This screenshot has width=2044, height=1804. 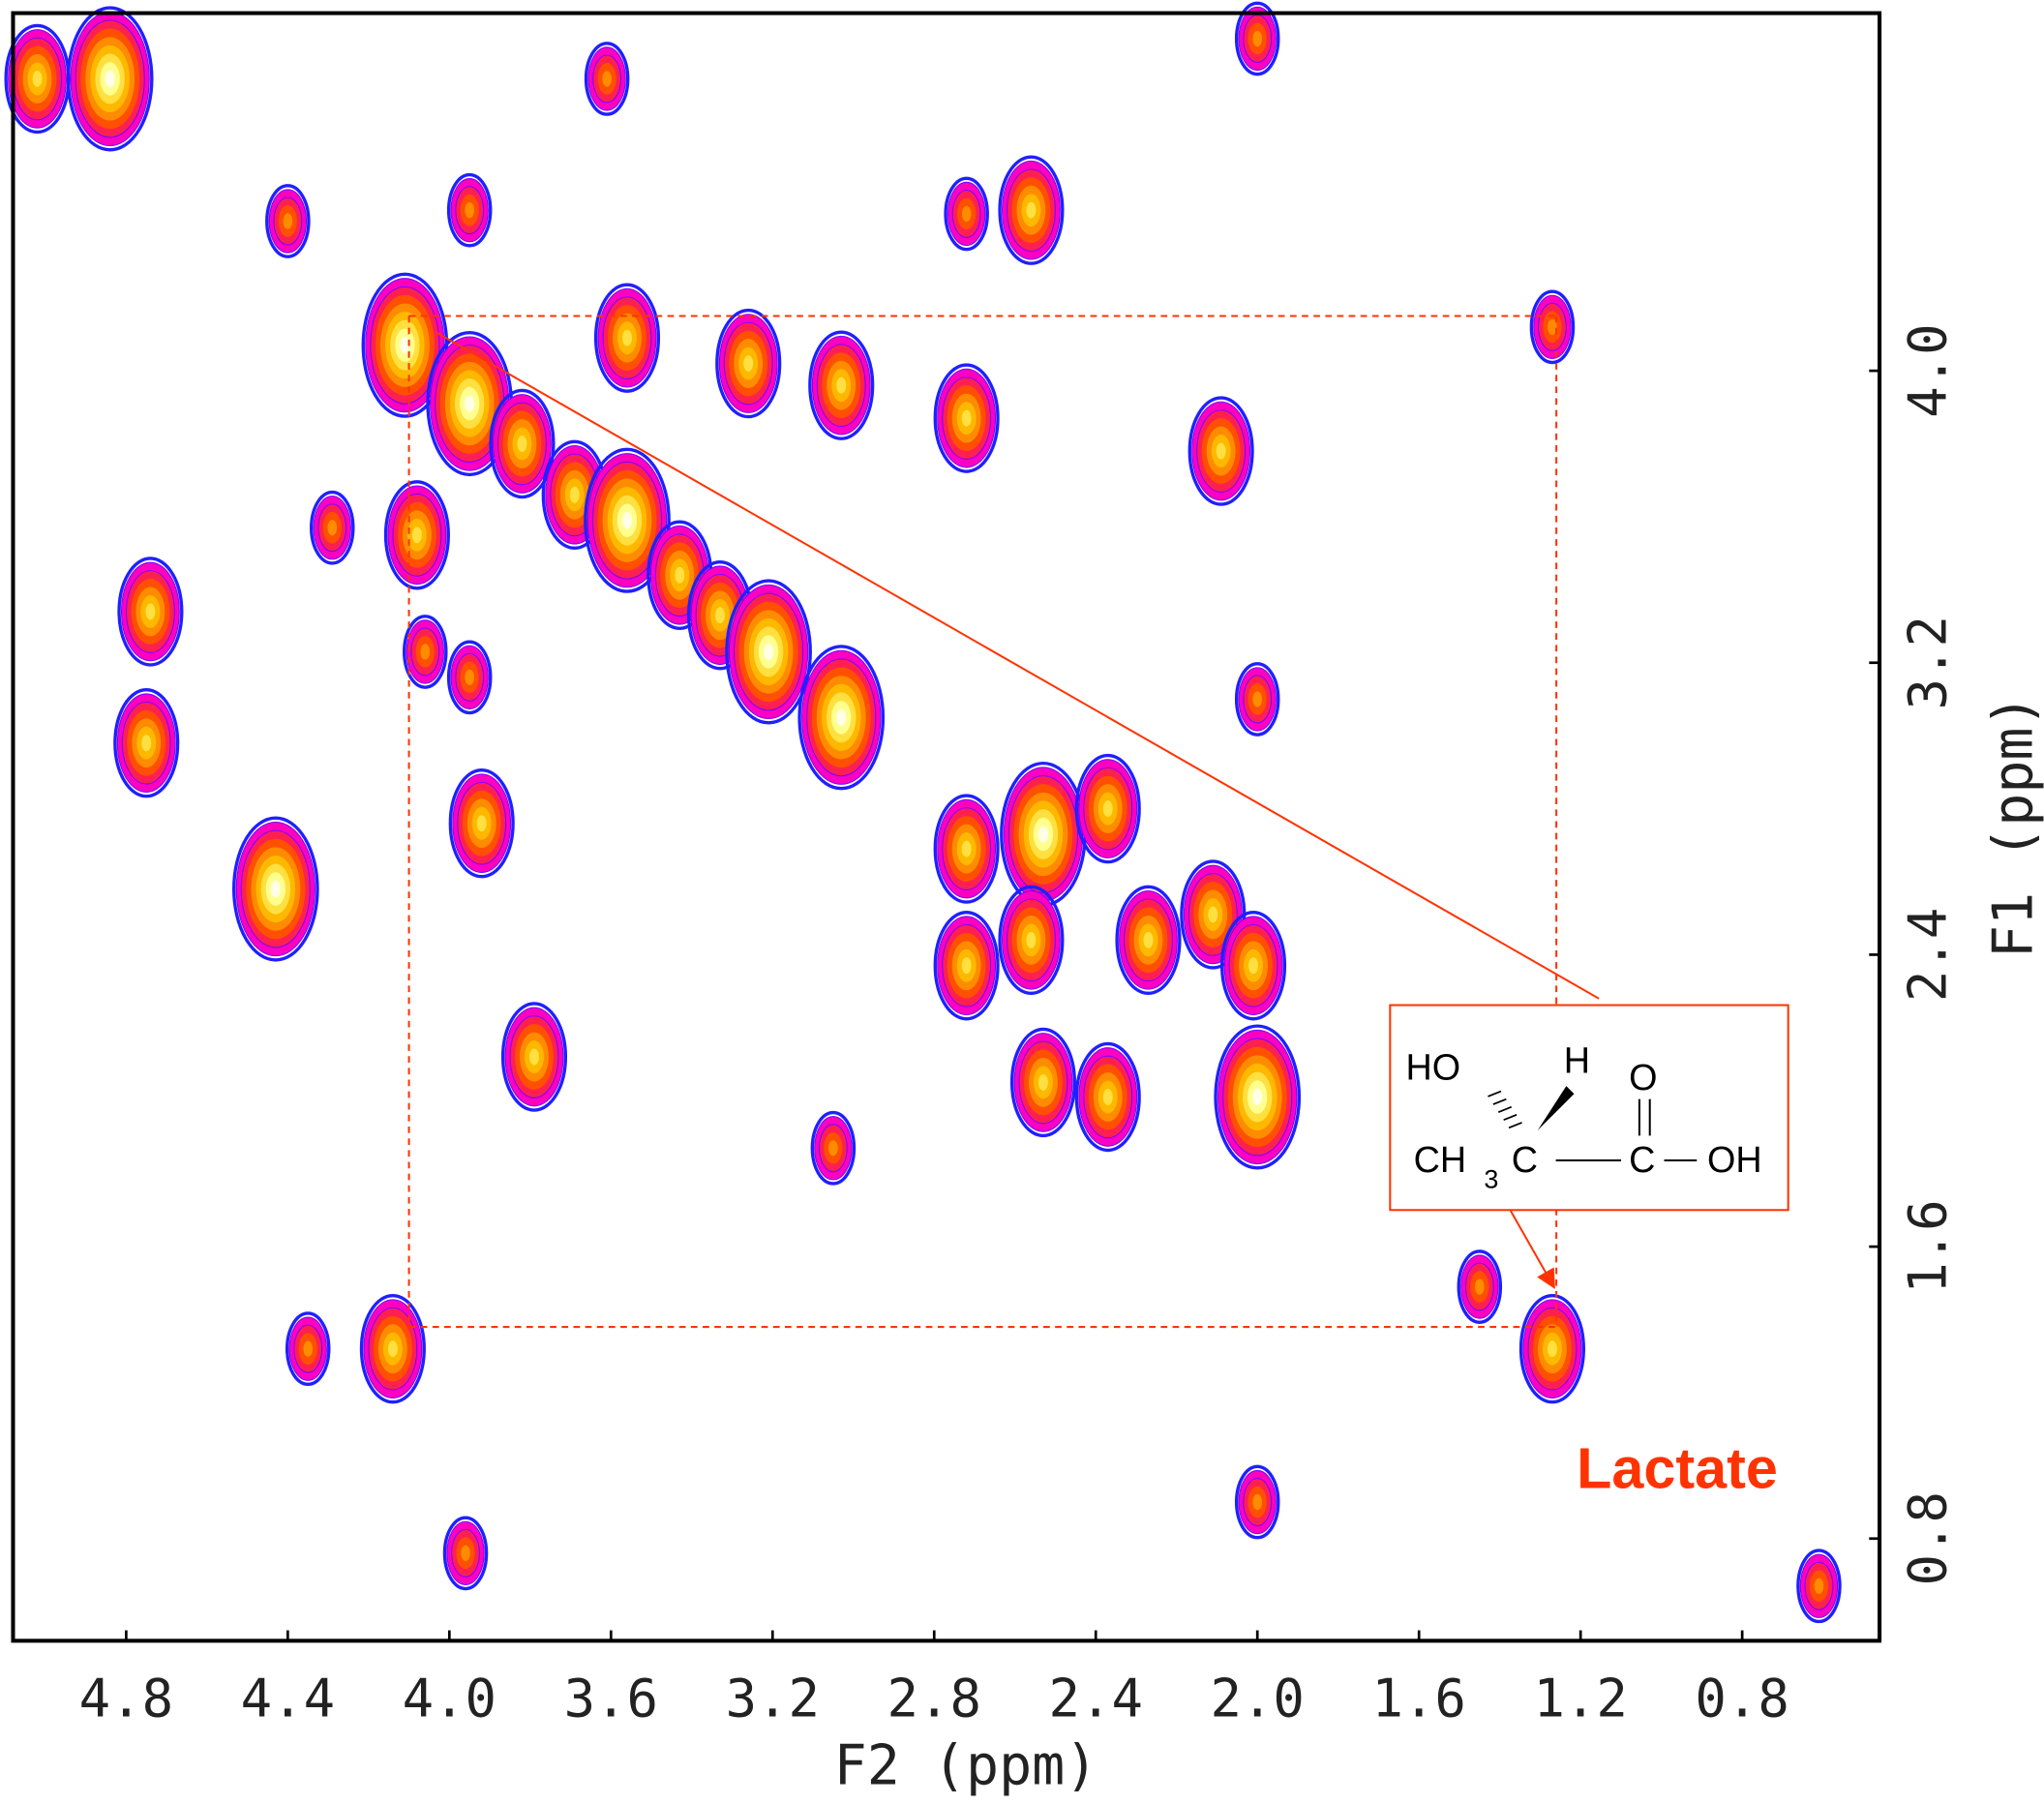 What do you see at coordinates (1491, 1178) in the screenshot?
I see `atom-subscript: 3` at bounding box center [1491, 1178].